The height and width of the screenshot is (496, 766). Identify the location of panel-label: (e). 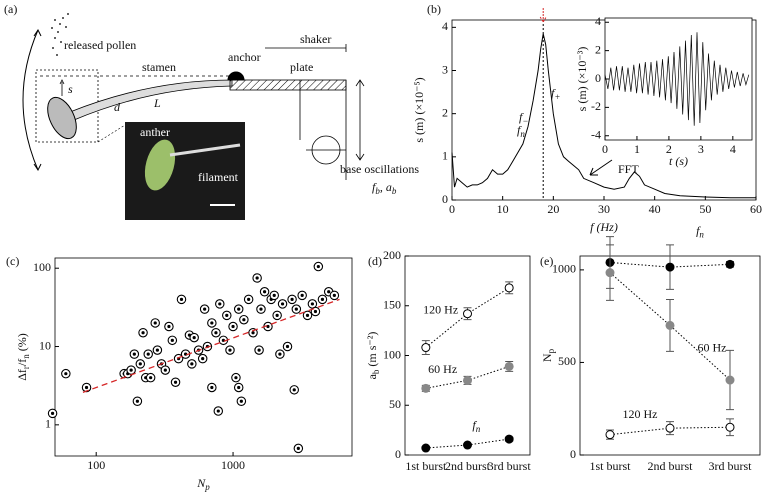
(546, 261).